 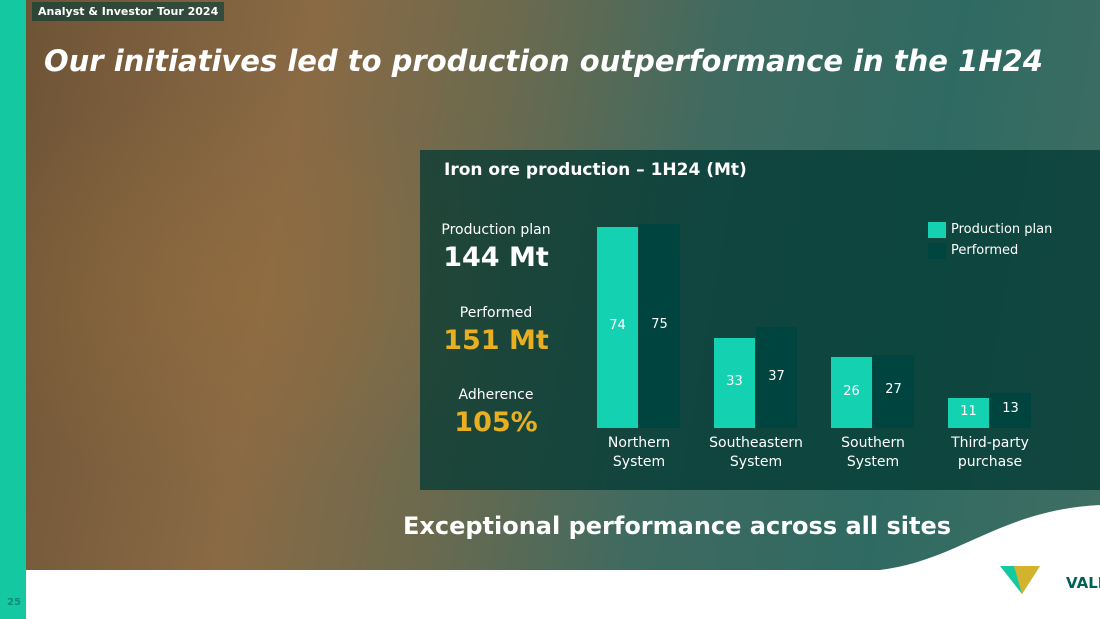 I want to click on left-bar, so click(x=13, y=309).